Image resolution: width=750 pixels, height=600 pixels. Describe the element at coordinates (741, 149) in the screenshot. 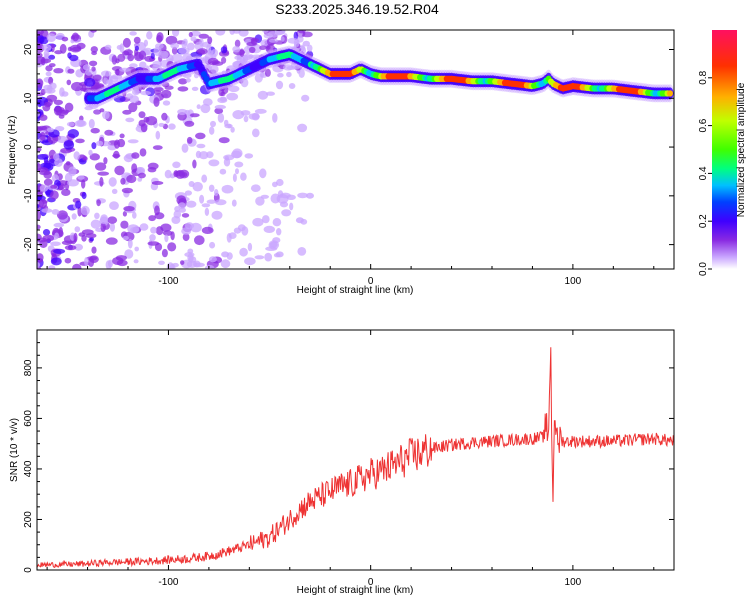

I see `colorbar-label: Normalized spectral amplitude` at that location.